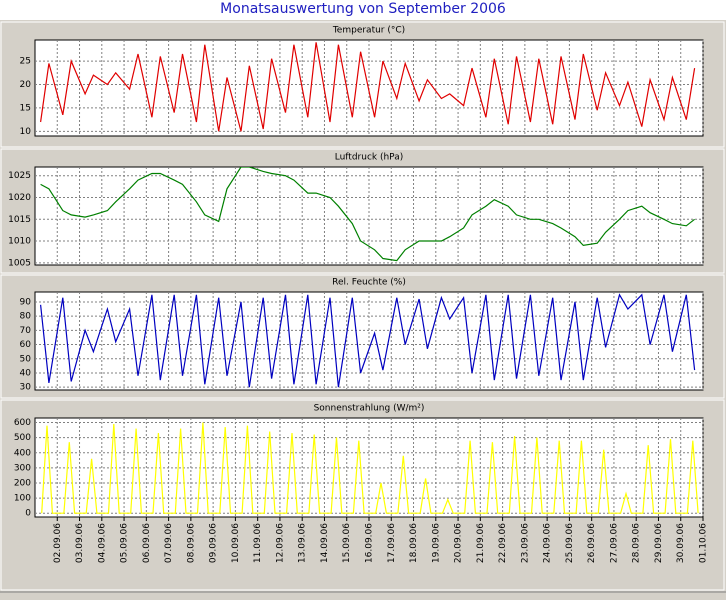 Image resolution: width=726 pixels, height=600 pixels. What do you see at coordinates (26, 302) in the screenshot?
I see `y-tick-label: 90` at bounding box center [26, 302].